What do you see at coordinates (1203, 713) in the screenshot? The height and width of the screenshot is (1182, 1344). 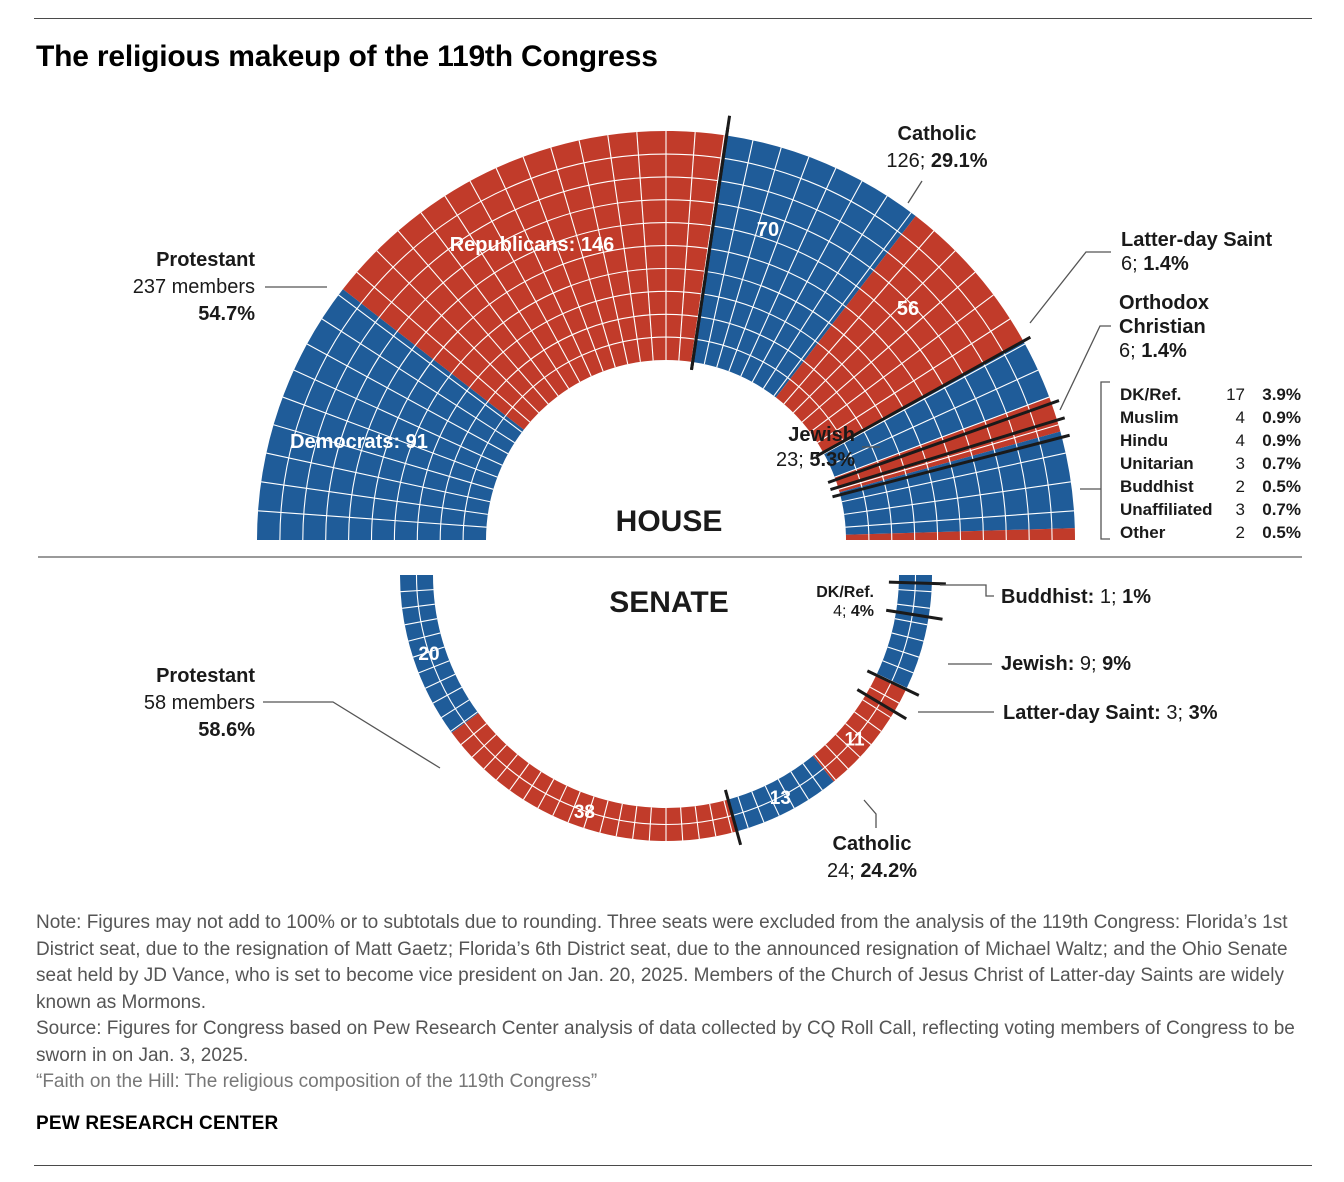 I see `senate-lds-pct: 3%` at bounding box center [1203, 713].